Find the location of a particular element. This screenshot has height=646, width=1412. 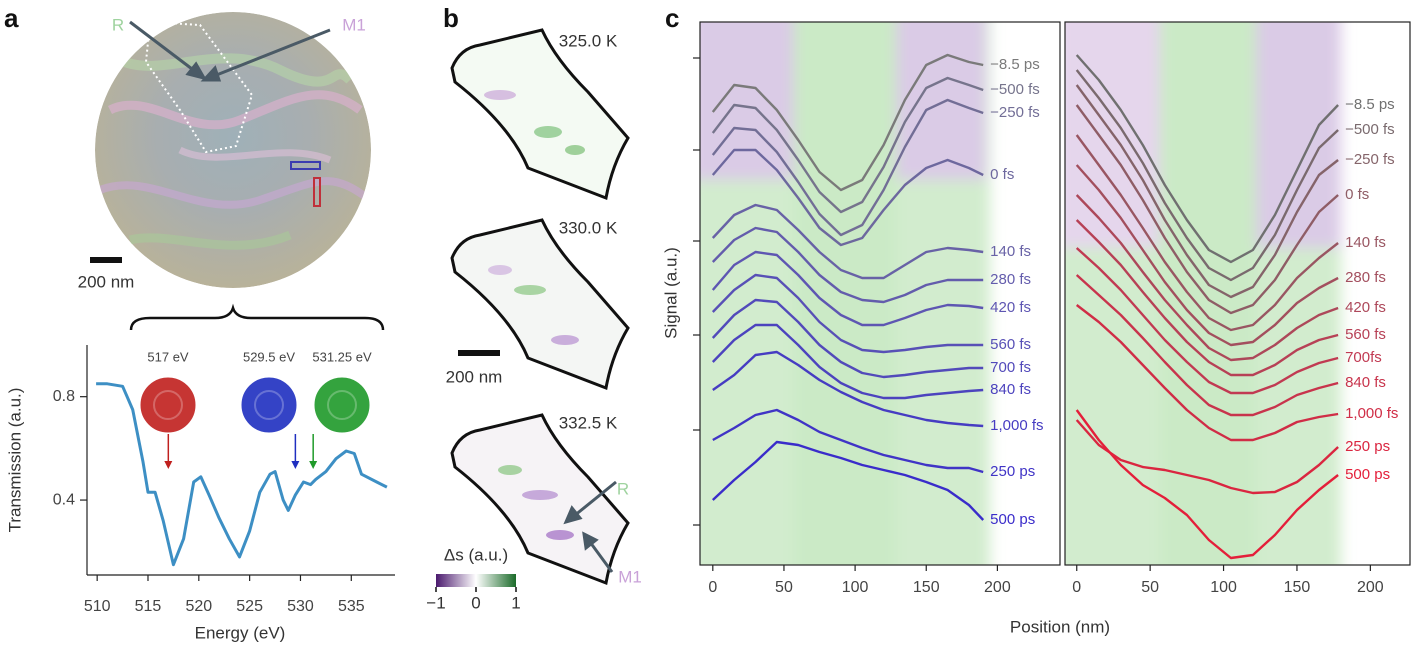

x-tick-label: 535 is located at coordinates (351, 606).